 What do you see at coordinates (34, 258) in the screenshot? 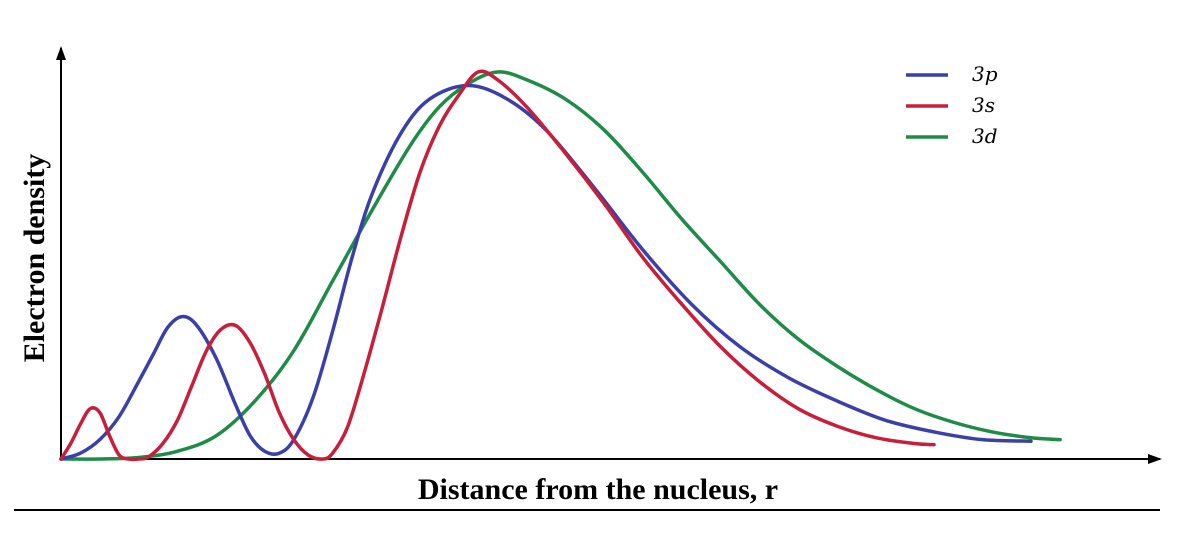
I see `y-axis-label: Electron density` at bounding box center [34, 258].